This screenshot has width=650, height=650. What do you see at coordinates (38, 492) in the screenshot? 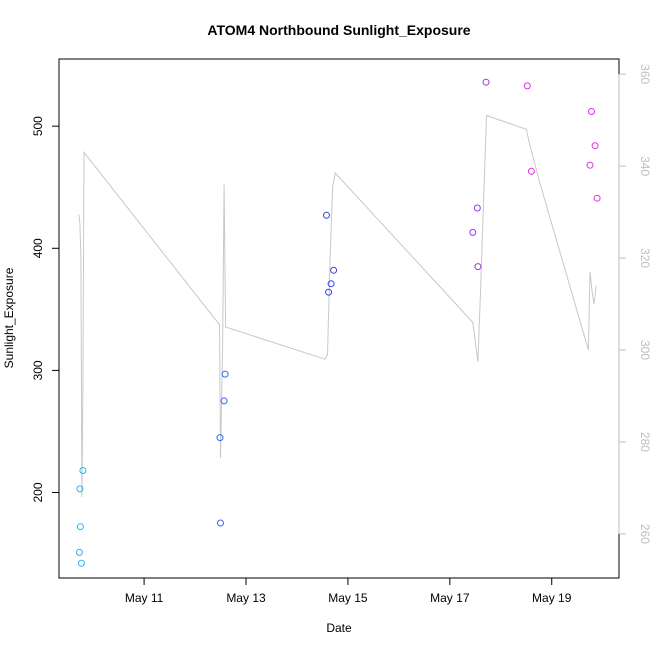
I see `y-tick-label-left: 200` at bounding box center [38, 492].